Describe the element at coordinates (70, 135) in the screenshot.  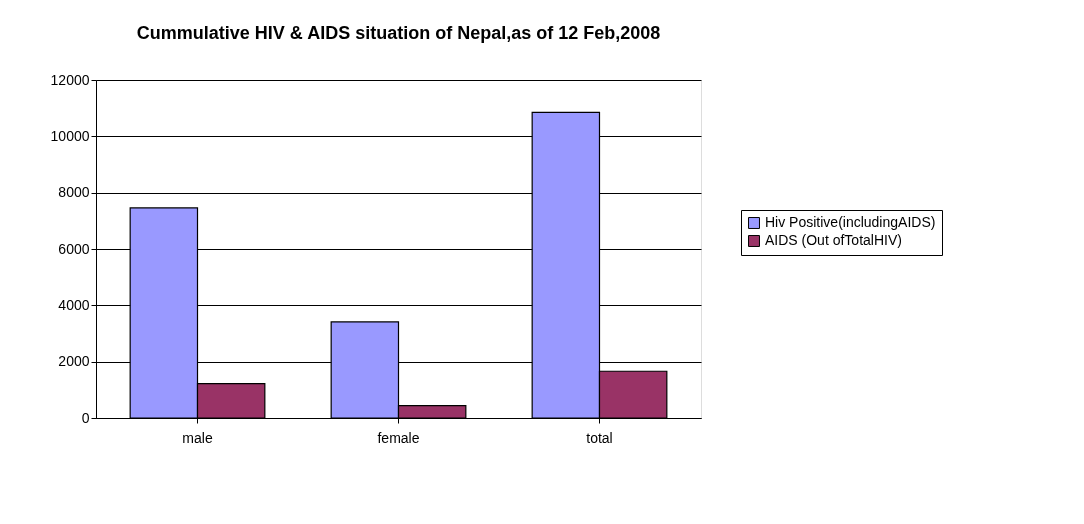
I see `y-tick-label: 10000` at that location.